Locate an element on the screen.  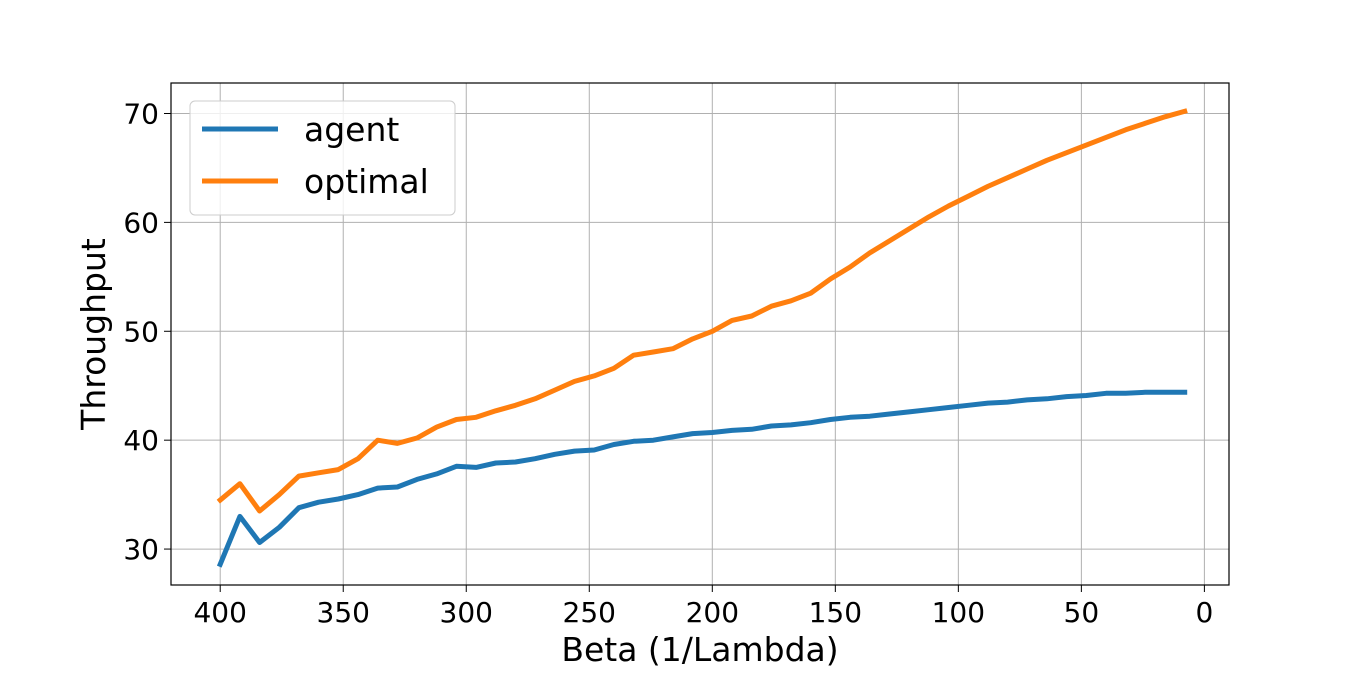
x-axis-label: Beta (1/Lambda) is located at coordinates (699, 649).